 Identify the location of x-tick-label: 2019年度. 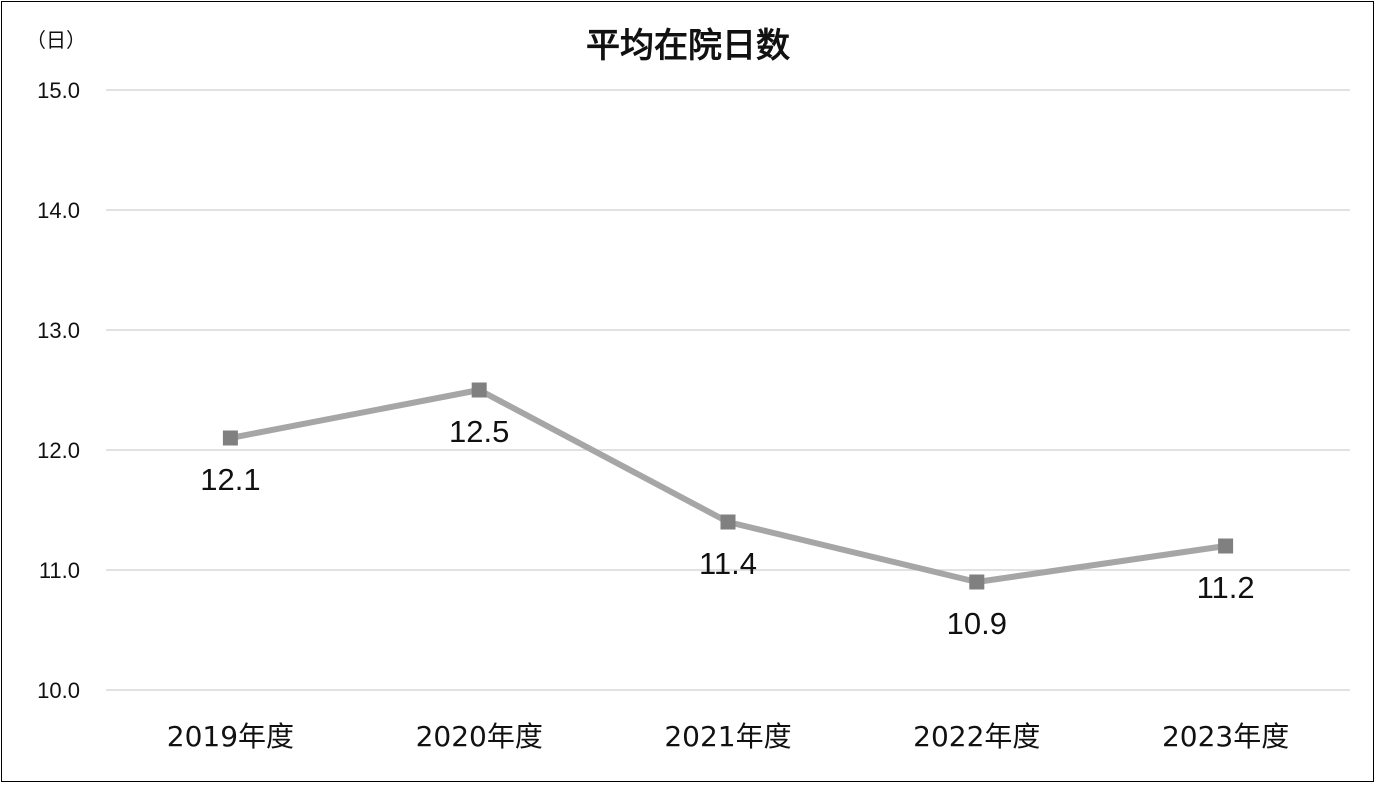
(230, 736).